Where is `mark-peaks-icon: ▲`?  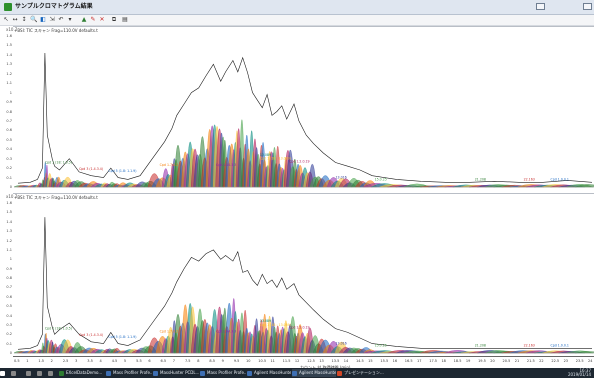
mark-peaks-icon: ▲ is located at coordinates (84, 19).